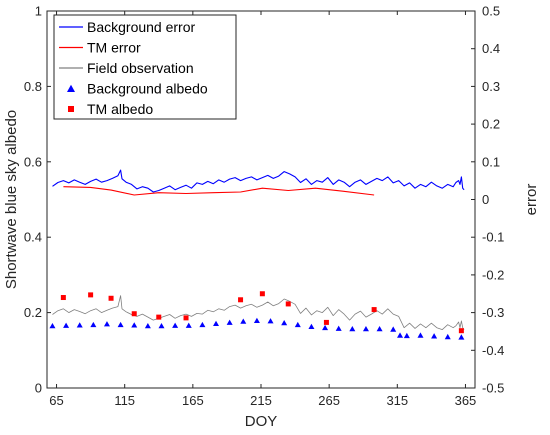 The width and height of the screenshot is (550, 435). What do you see at coordinates (491, 124) in the screenshot?
I see `y-right-tick-label: 0.2` at bounding box center [491, 124].